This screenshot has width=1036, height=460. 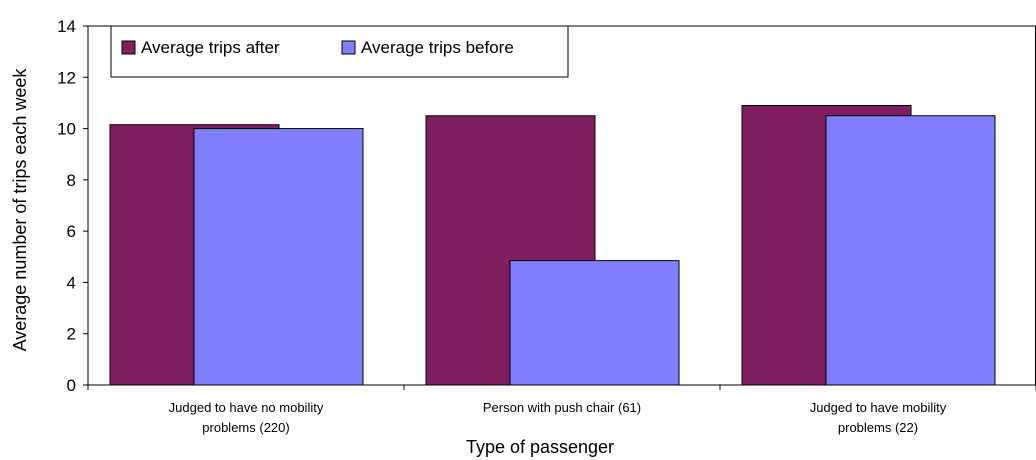 What do you see at coordinates (246, 407) in the screenshot?
I see `x-category-label: Judged to have no mobility` at bounding box center [246, 407].